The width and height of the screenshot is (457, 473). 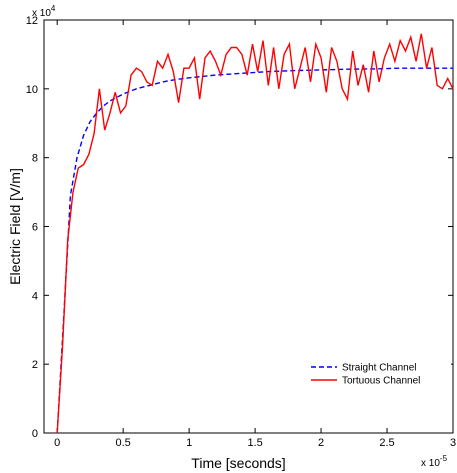 I want to click on legend-label: Straight Channel, so click(x=379, y=368).